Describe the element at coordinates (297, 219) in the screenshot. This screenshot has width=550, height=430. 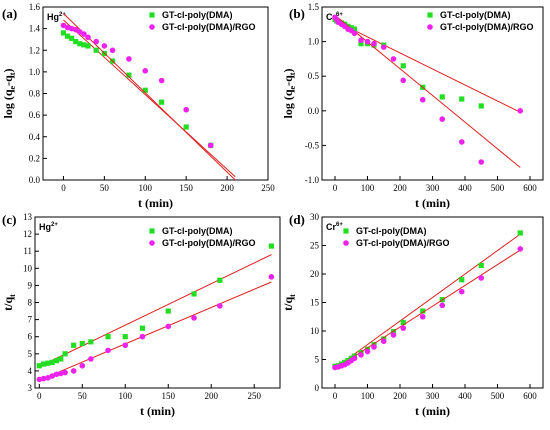
I see `panel-label: (d)` at that location.